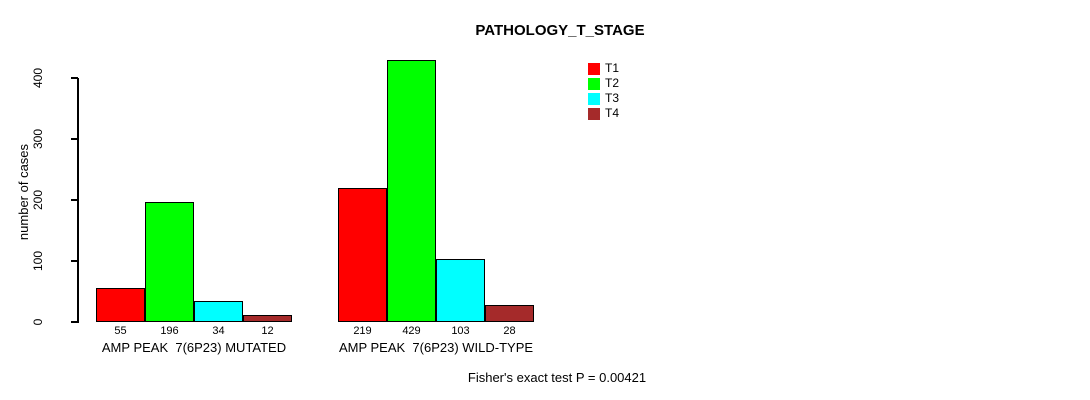 The height and width of the screenshot is (400, 1090). What do you see at coordinates (603, 98) in the screenshot?
I see `legend-row: T3` at bounding box center [603, 98].